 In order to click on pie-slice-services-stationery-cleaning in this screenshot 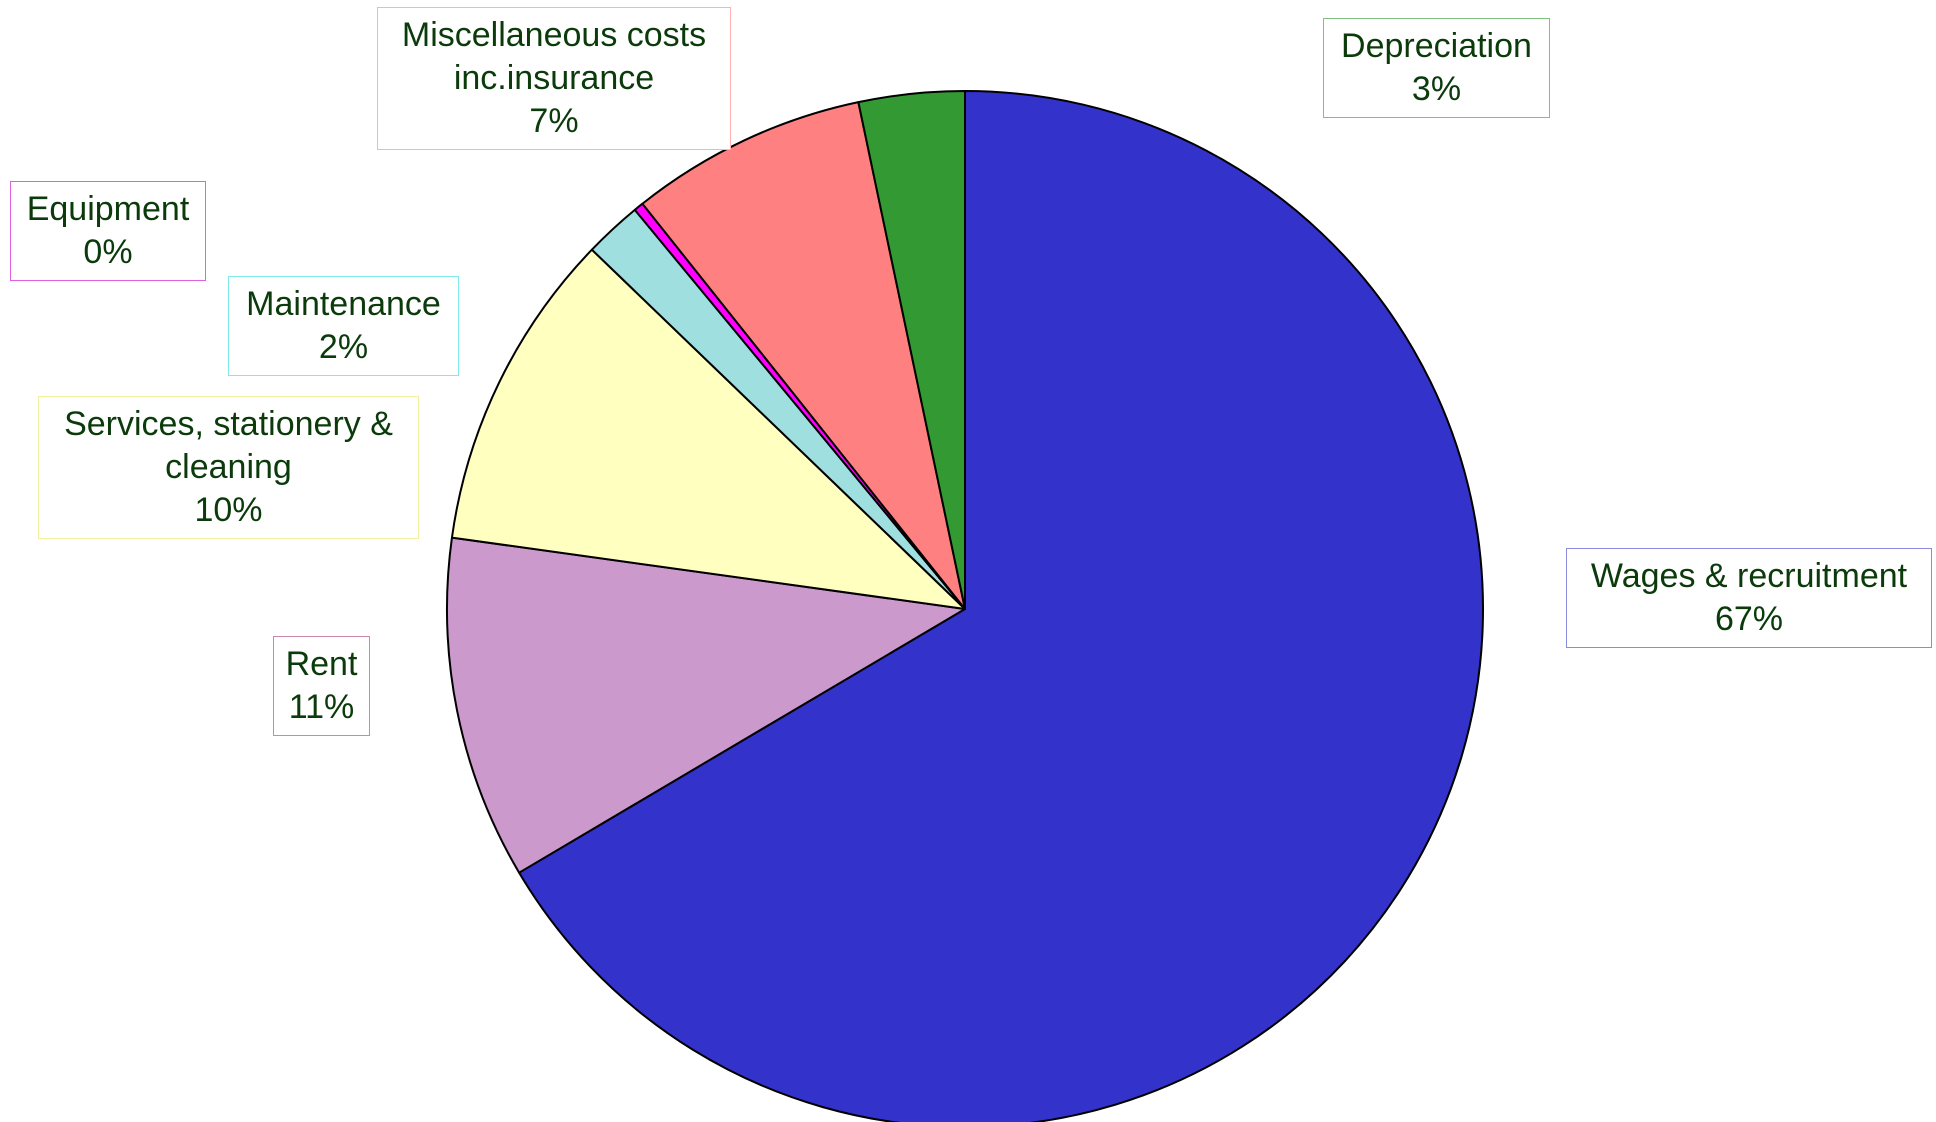, I will do `click(708, 429)`.